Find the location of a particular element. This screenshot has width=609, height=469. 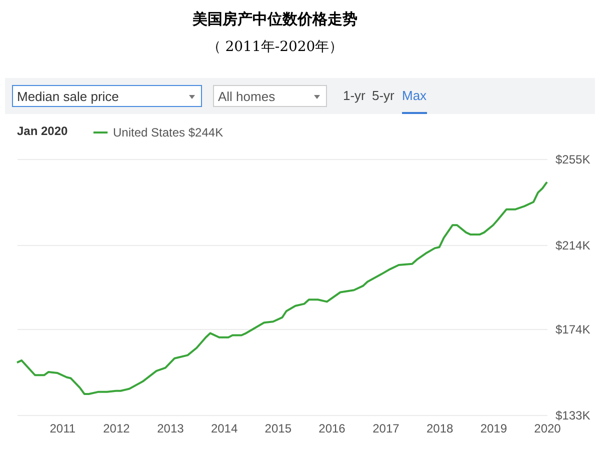

x-tick-label: 2011 is located at coordinates (63, 429).